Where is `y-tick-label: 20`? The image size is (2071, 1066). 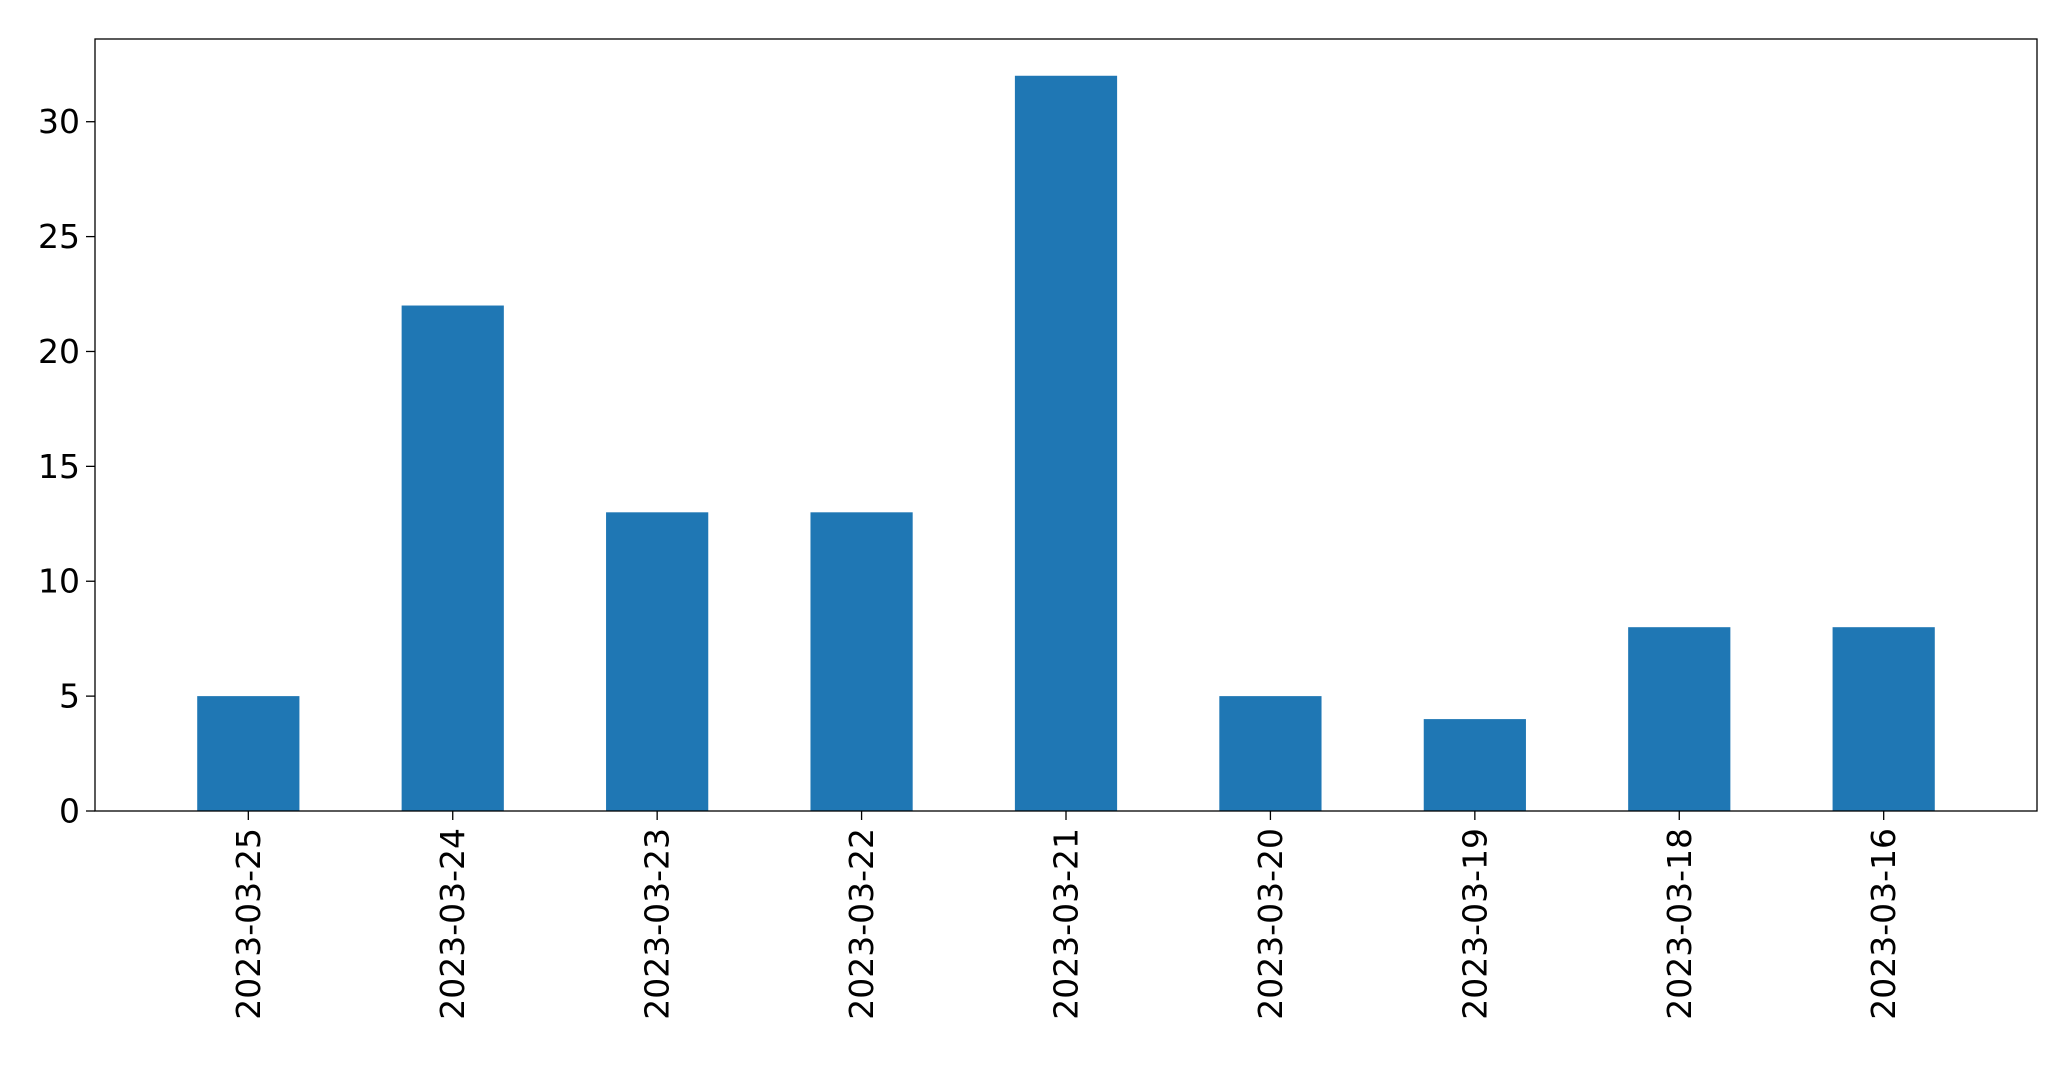
y-tick-label: 20 is located at coordinates (59, 351).